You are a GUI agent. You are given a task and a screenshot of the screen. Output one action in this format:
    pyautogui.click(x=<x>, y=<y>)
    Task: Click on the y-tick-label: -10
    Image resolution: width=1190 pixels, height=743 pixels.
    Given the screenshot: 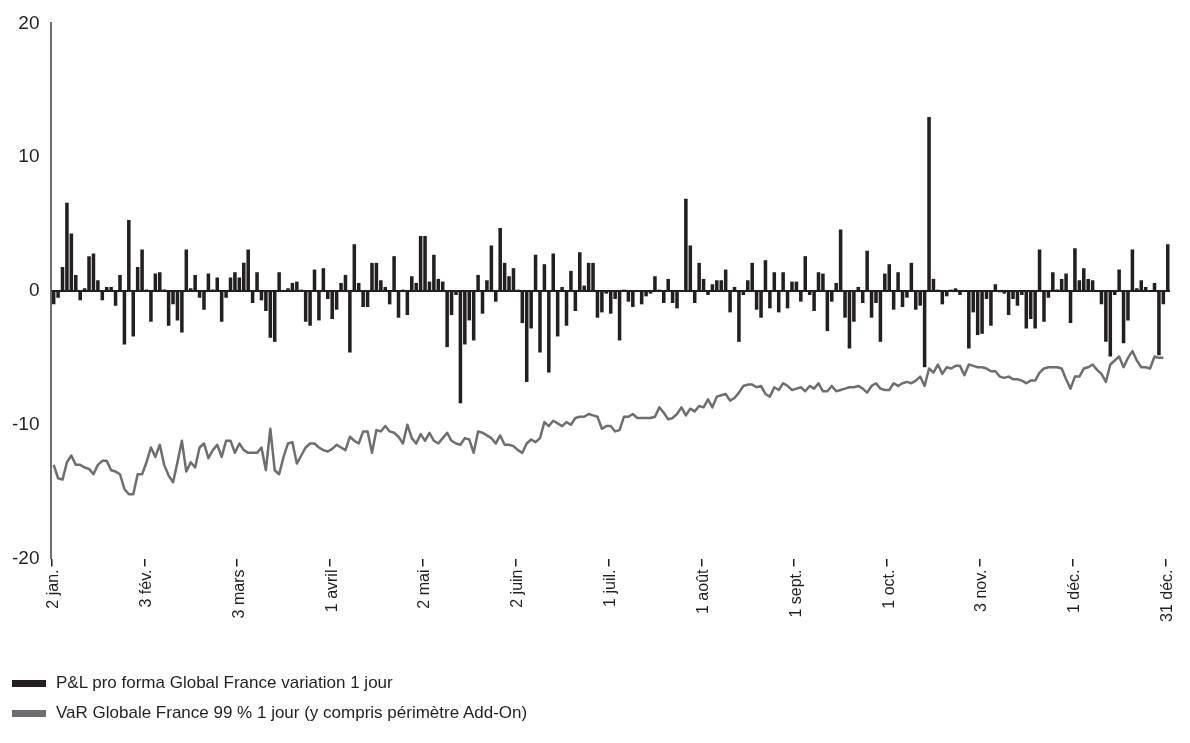 What is the action you would take?
    pyautogui.click(x=25, y=423)
    